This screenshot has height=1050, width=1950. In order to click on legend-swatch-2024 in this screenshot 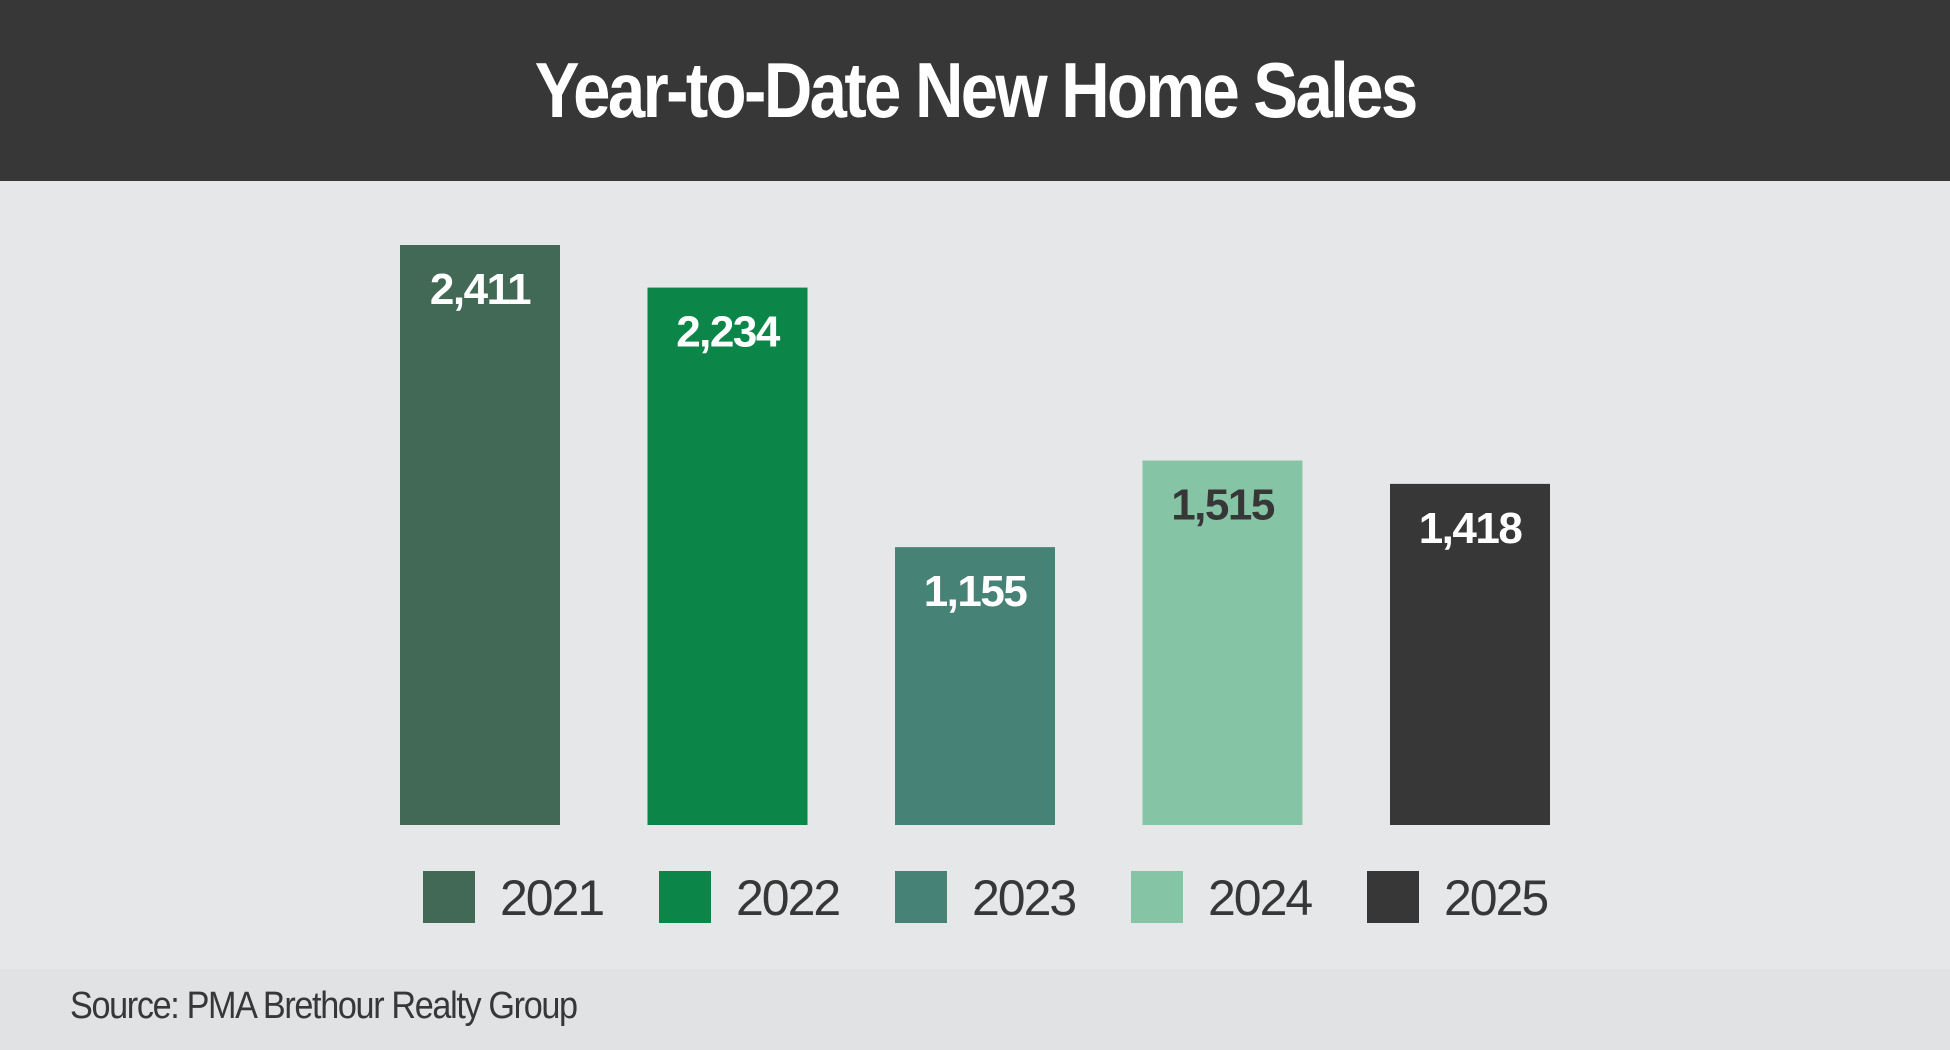, I will do `click(1157, 897)`.